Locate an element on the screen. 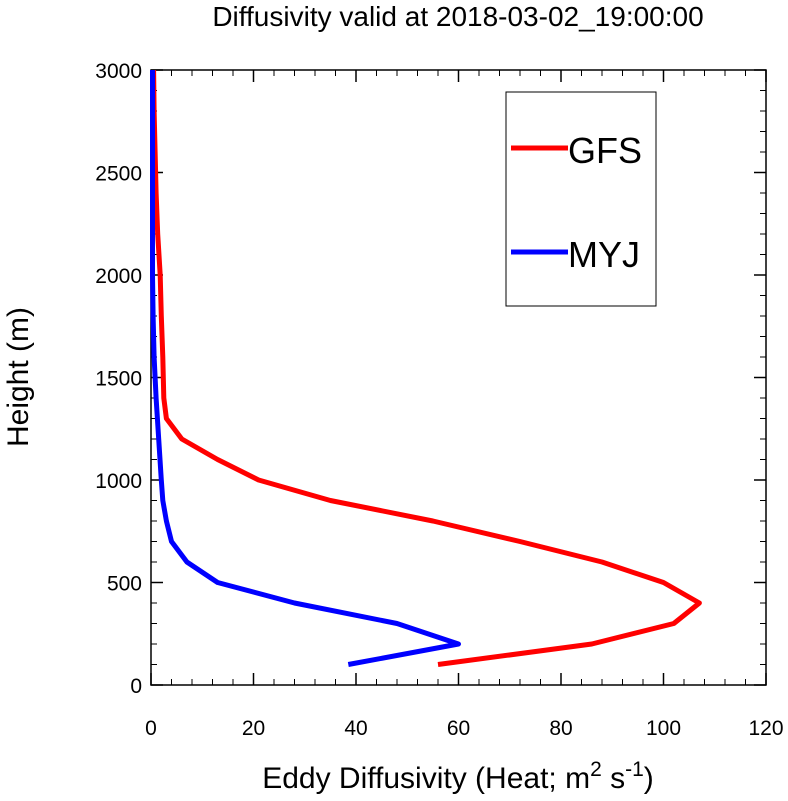 The width and height of the screenshot is (788, 801). x-tick-label: 80 is located at coordinates (560, 728).